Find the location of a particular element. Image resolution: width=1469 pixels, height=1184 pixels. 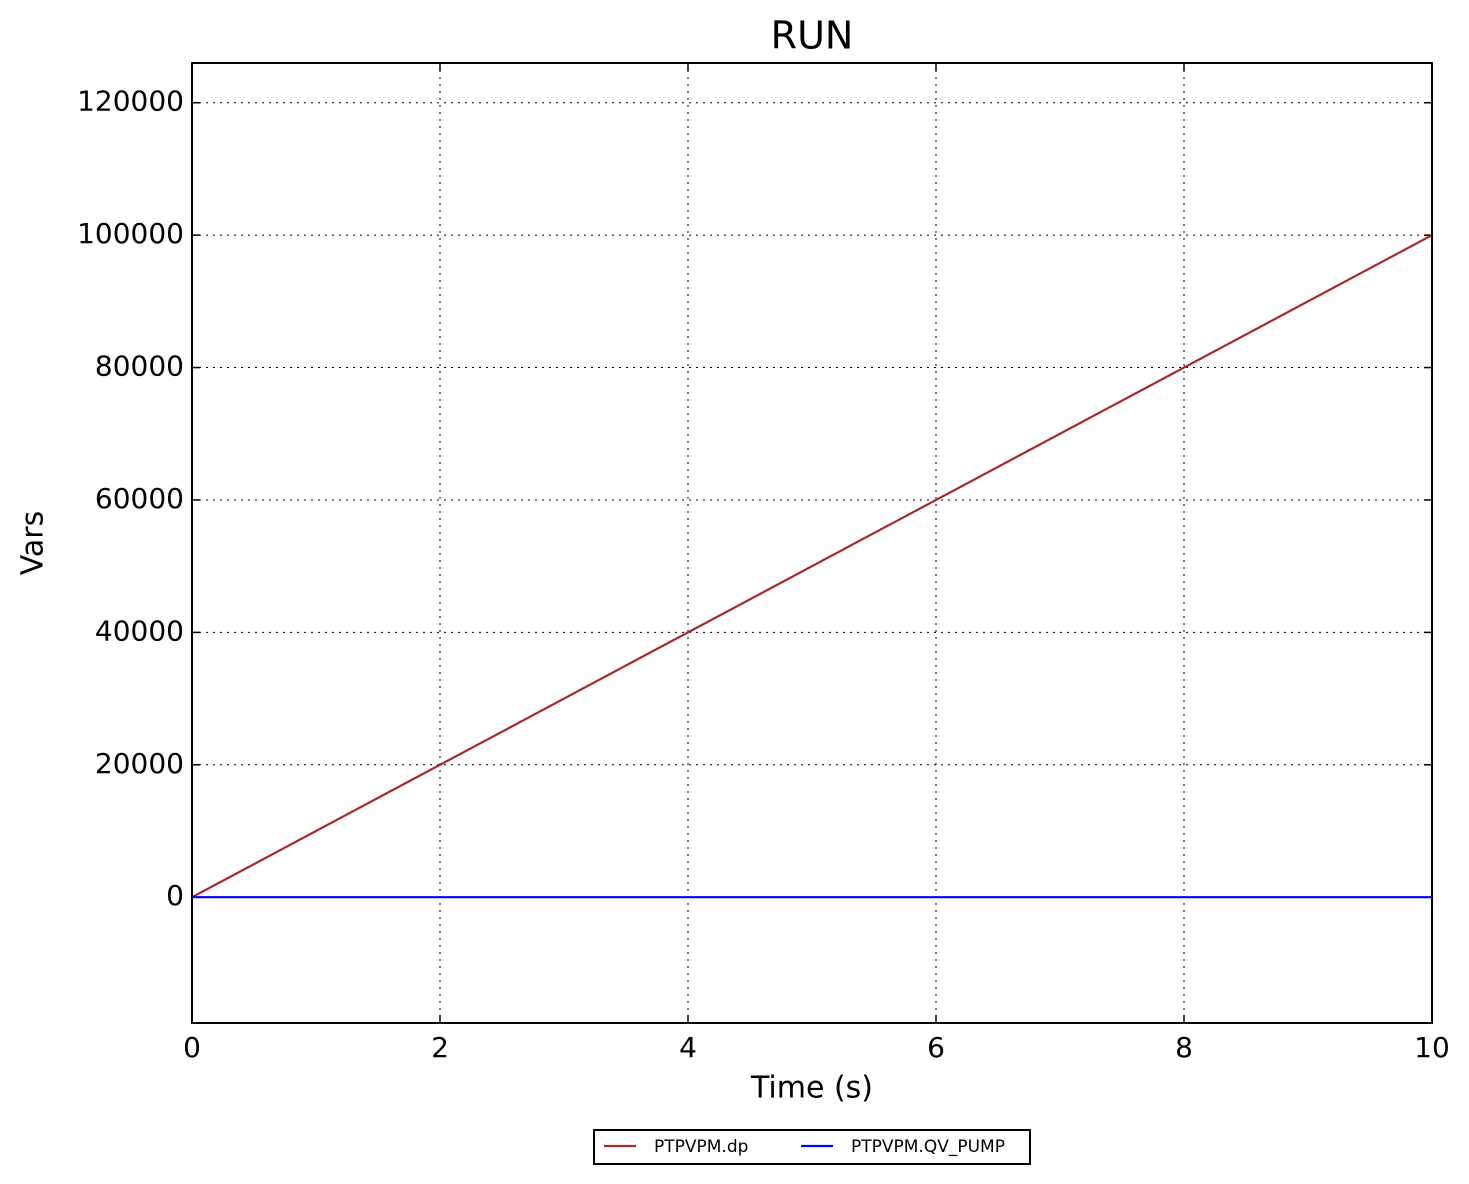

chart-title: RUN is located at coordinates (812, 36).